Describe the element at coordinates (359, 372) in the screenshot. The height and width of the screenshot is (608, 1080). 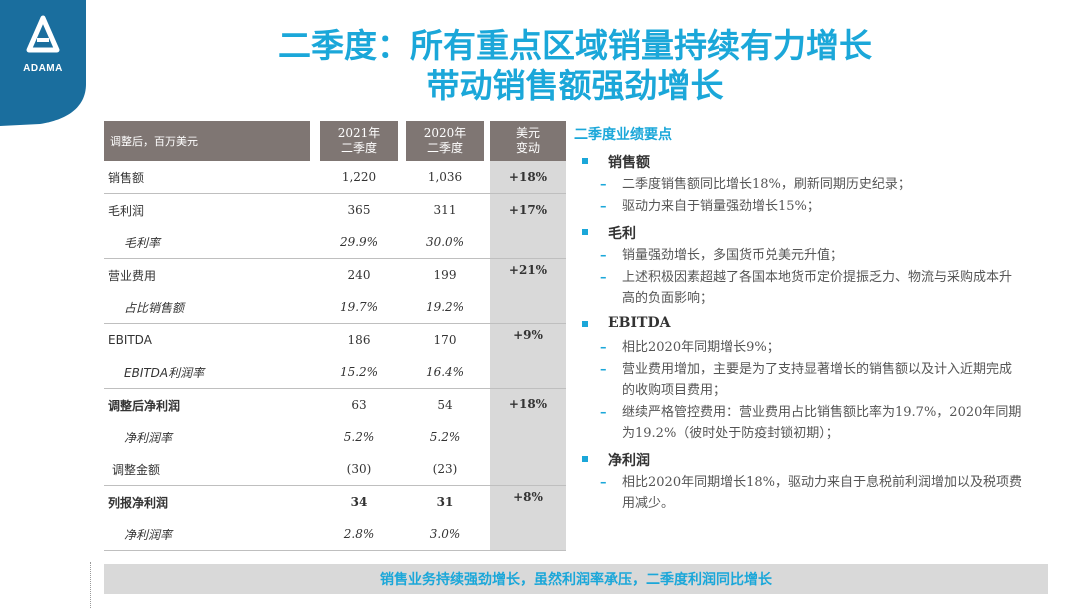
I see `value-2021: 15.2%` at that location.